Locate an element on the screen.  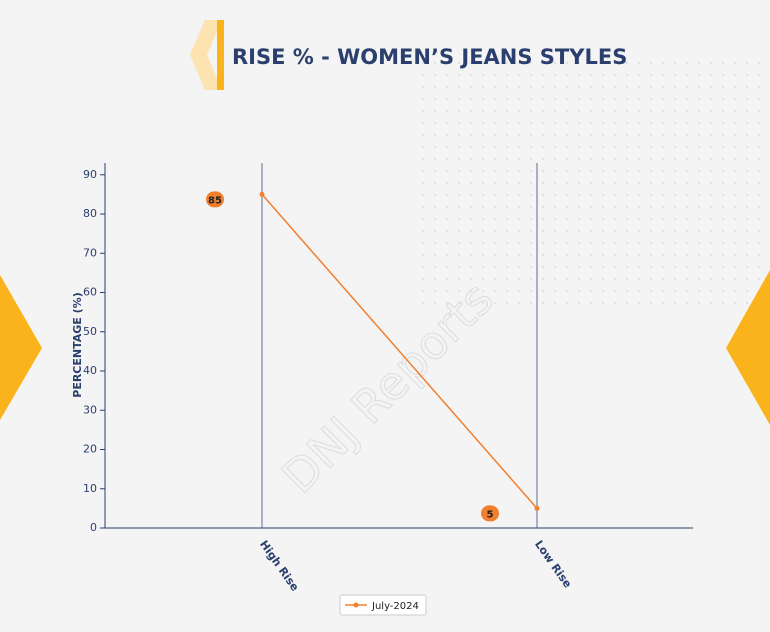
legend-box is located at coordinates (383, 605).